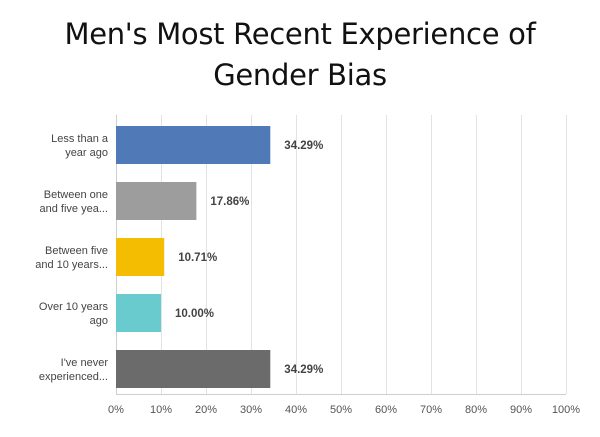 The height and width of the screenshot is (437, 600). Describe the element at coordinates (431, 410) in the screenshot. I see `x-tick-label-70: 70%` at that location.